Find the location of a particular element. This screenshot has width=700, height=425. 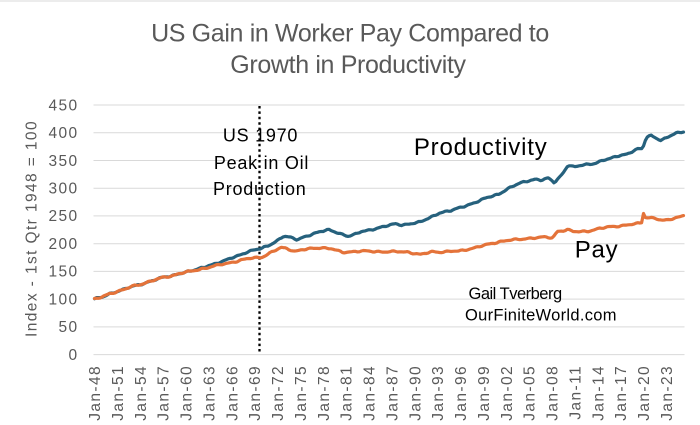

svg-text: Jan-72 is located at coordinates (278, 393).